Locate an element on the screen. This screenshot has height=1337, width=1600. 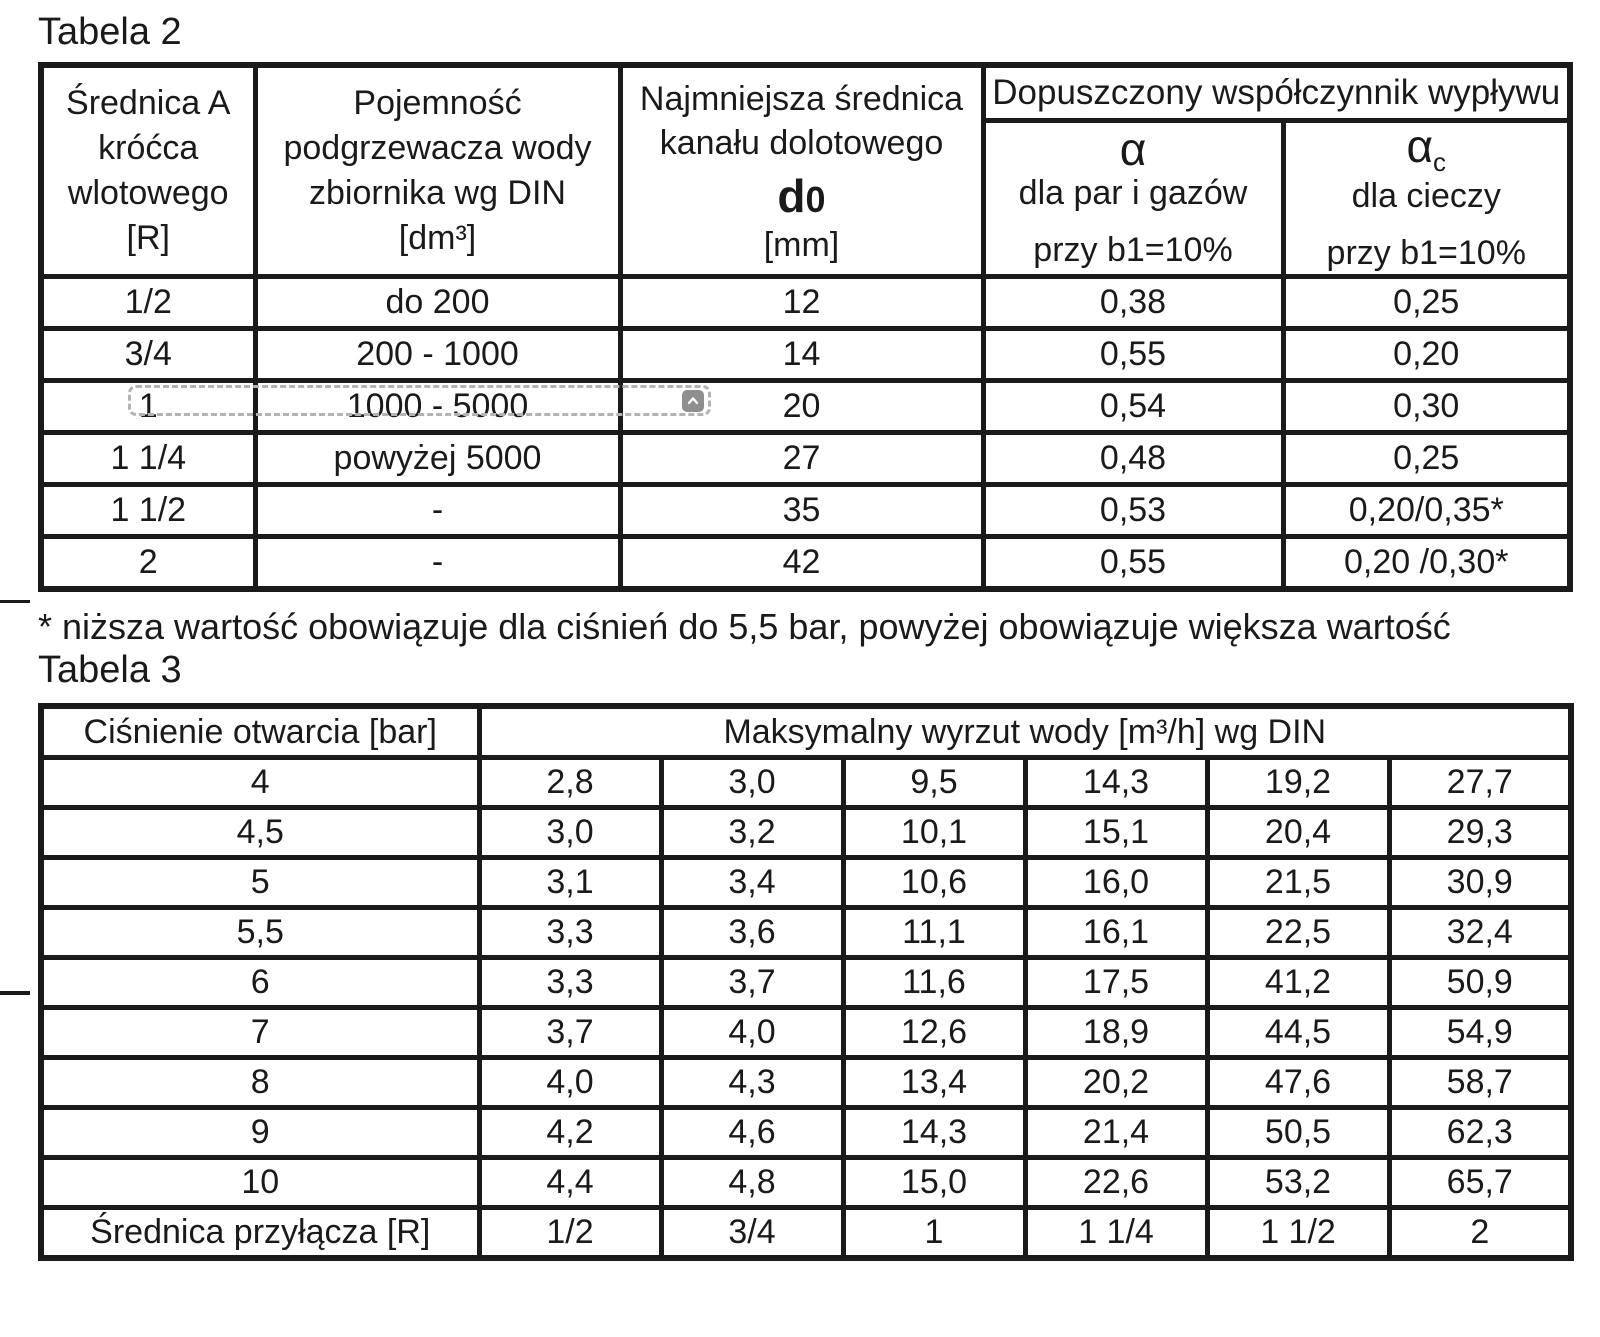
table-cell: - is located at coordinates (437, 563).